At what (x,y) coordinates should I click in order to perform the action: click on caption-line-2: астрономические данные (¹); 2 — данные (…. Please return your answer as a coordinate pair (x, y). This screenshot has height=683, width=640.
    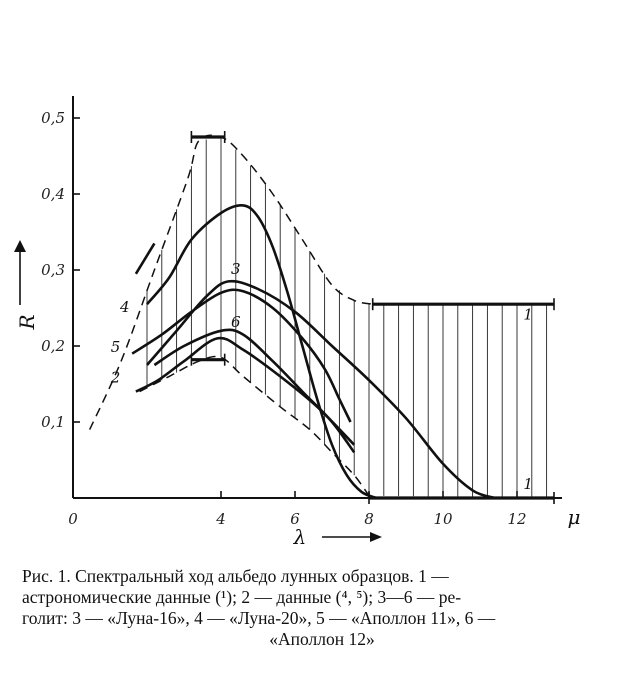
    Looking at the image, I should click on (242, 597).